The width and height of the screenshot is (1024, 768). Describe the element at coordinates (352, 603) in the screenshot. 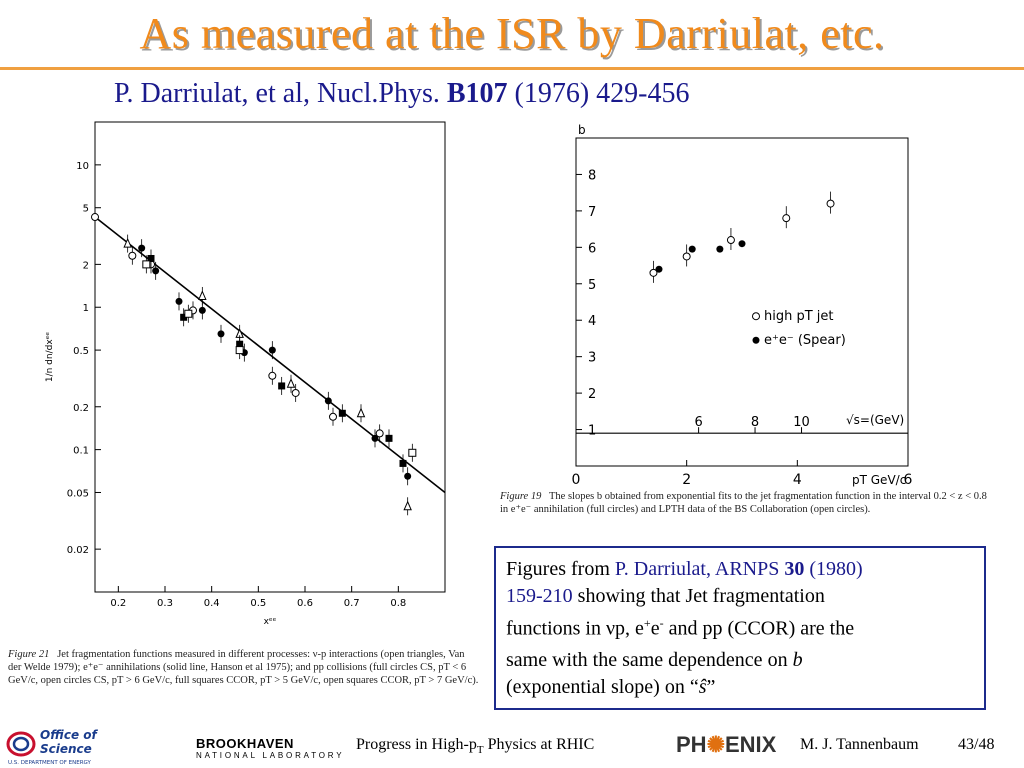

I see `fig21-xtick-label: 0.7` at that location.